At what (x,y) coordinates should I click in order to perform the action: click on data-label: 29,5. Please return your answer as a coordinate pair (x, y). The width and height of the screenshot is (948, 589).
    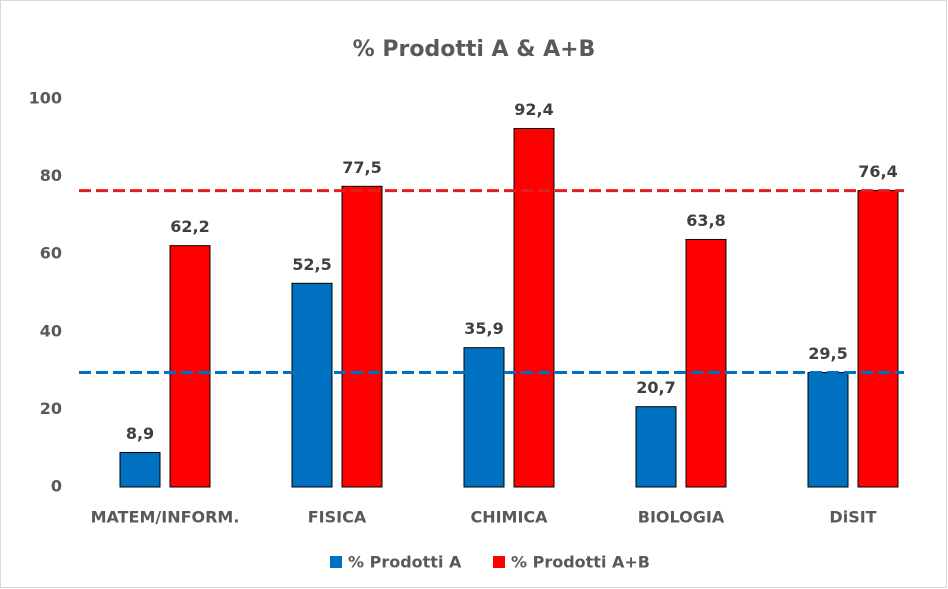
    Looking at the image, I should click on (827, 353).